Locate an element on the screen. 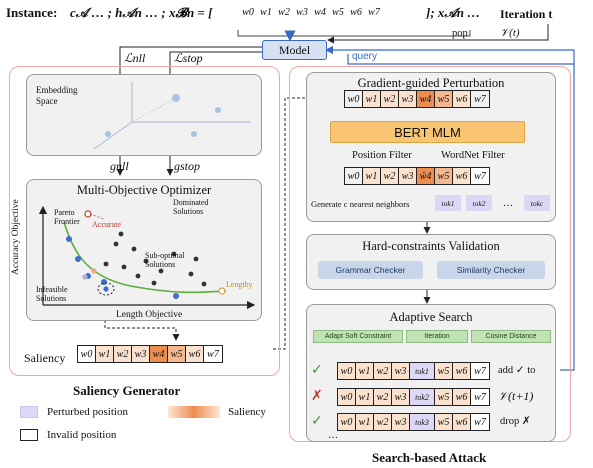 This screenshot has height=468, width=593. search-attack-title: Search-based Attack is located at coordinates (429, 457).